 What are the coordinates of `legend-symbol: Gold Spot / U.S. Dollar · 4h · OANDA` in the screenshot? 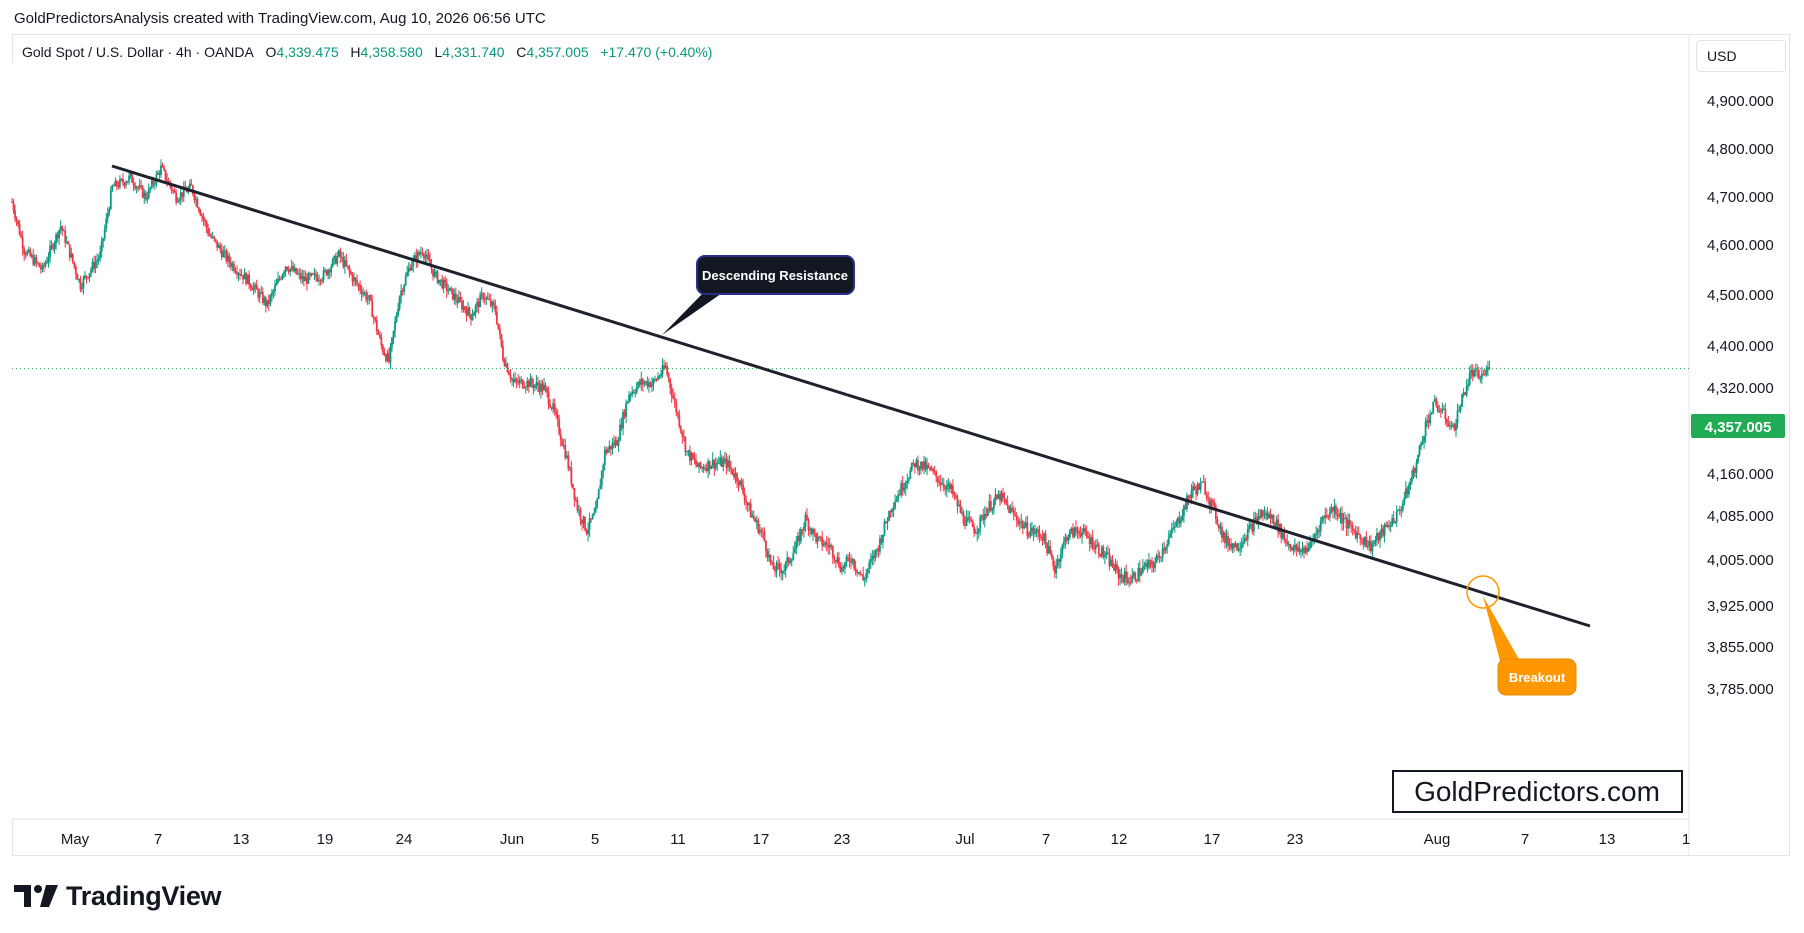 It's located at (138, 52).